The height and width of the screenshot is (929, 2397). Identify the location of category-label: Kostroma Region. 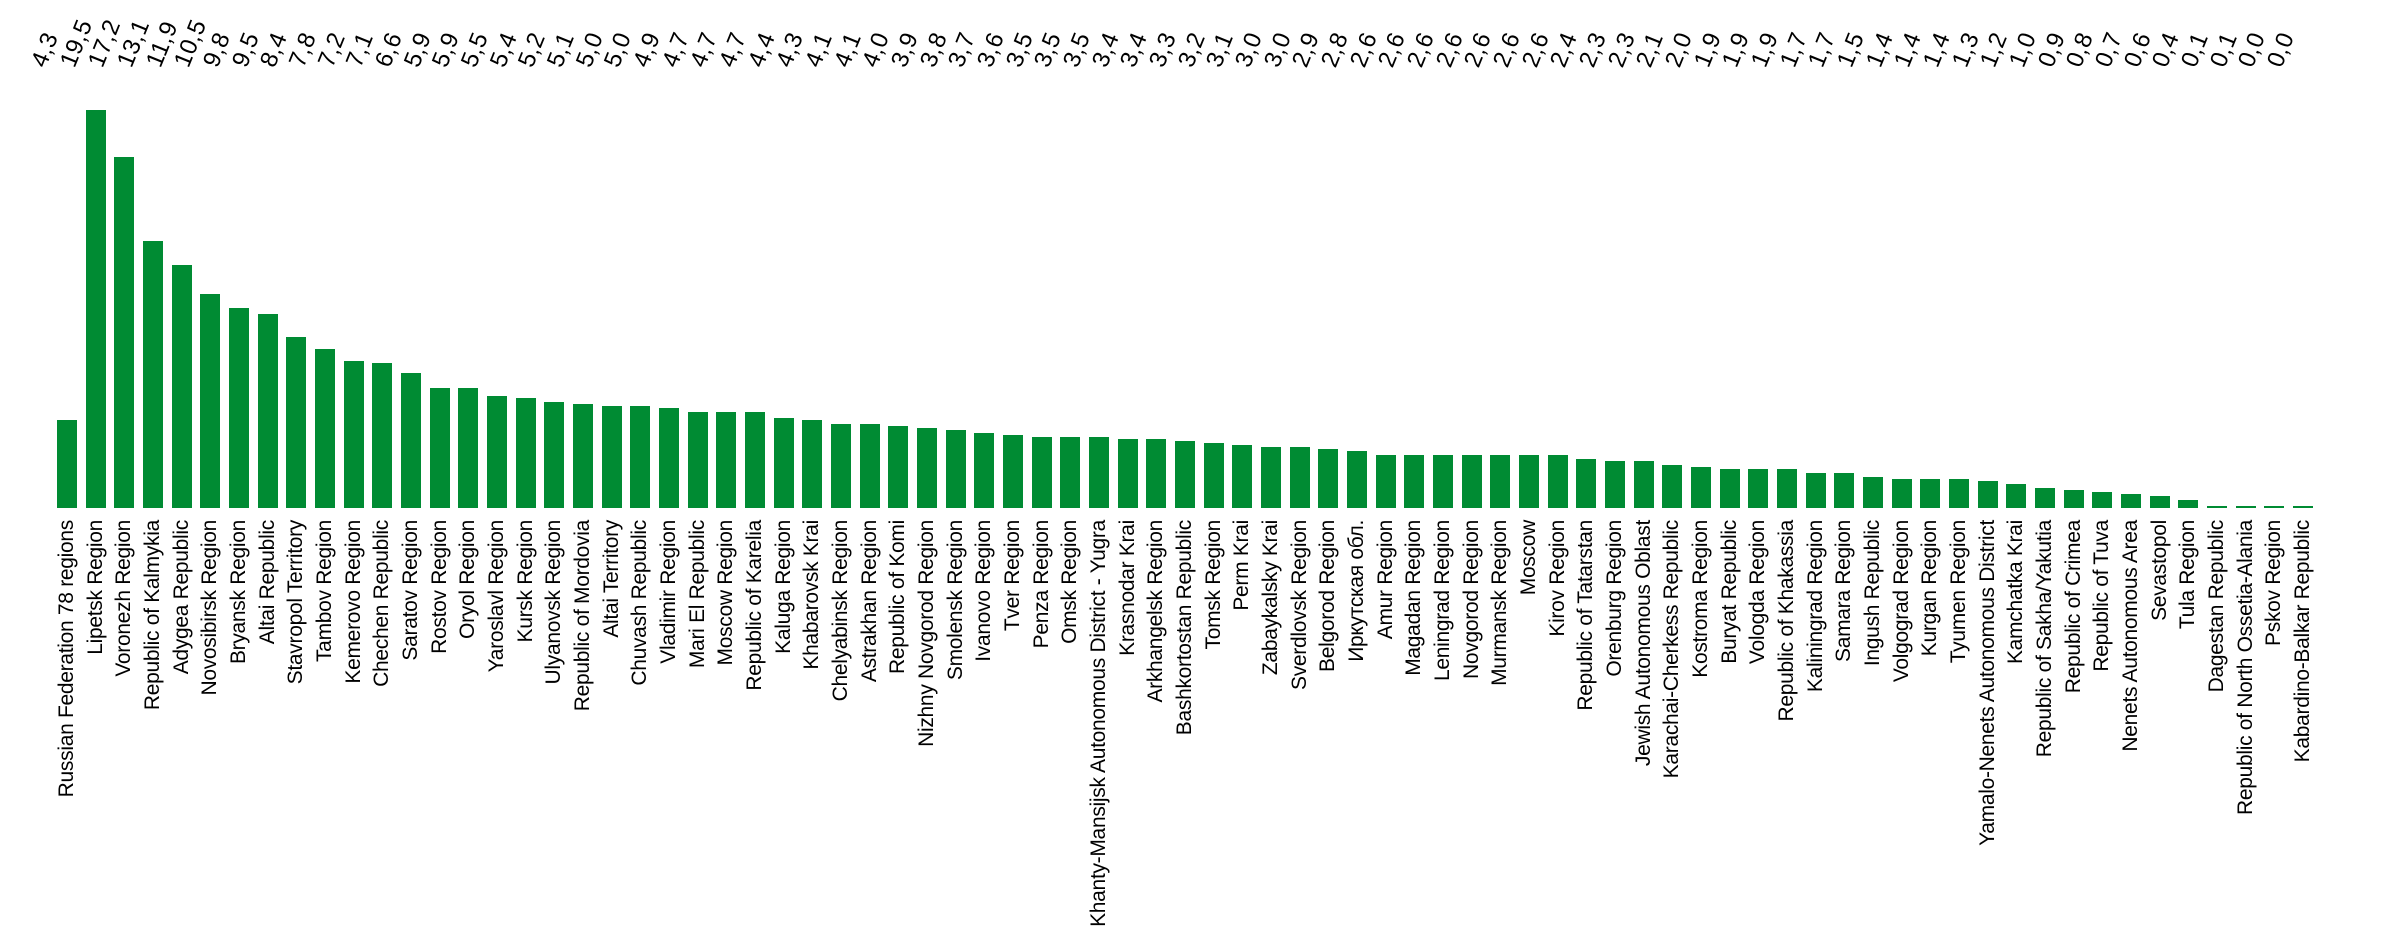
(1701, 599).